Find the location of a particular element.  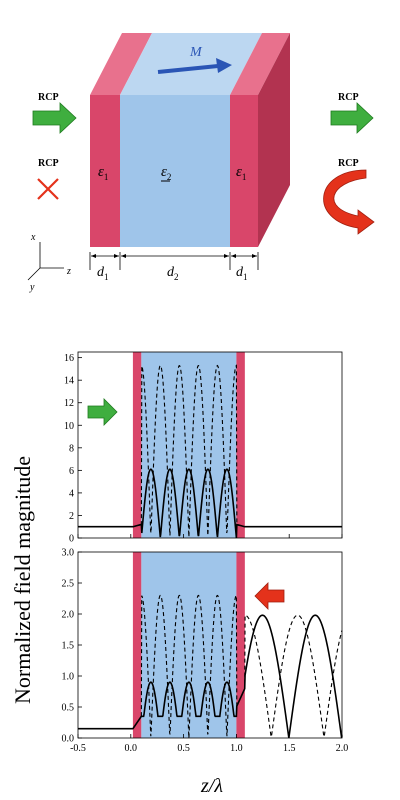

y-tick-label: 12 is located at coordinates (69, 403).